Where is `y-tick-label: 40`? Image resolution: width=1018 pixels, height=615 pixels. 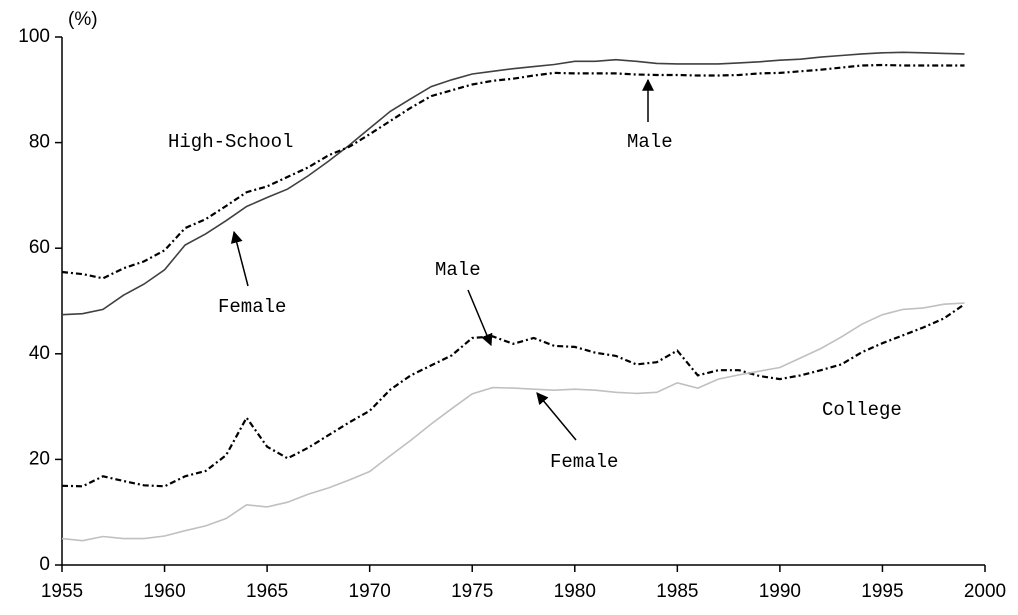
y-tick-label: 40 is located at coordinates (39, 353).